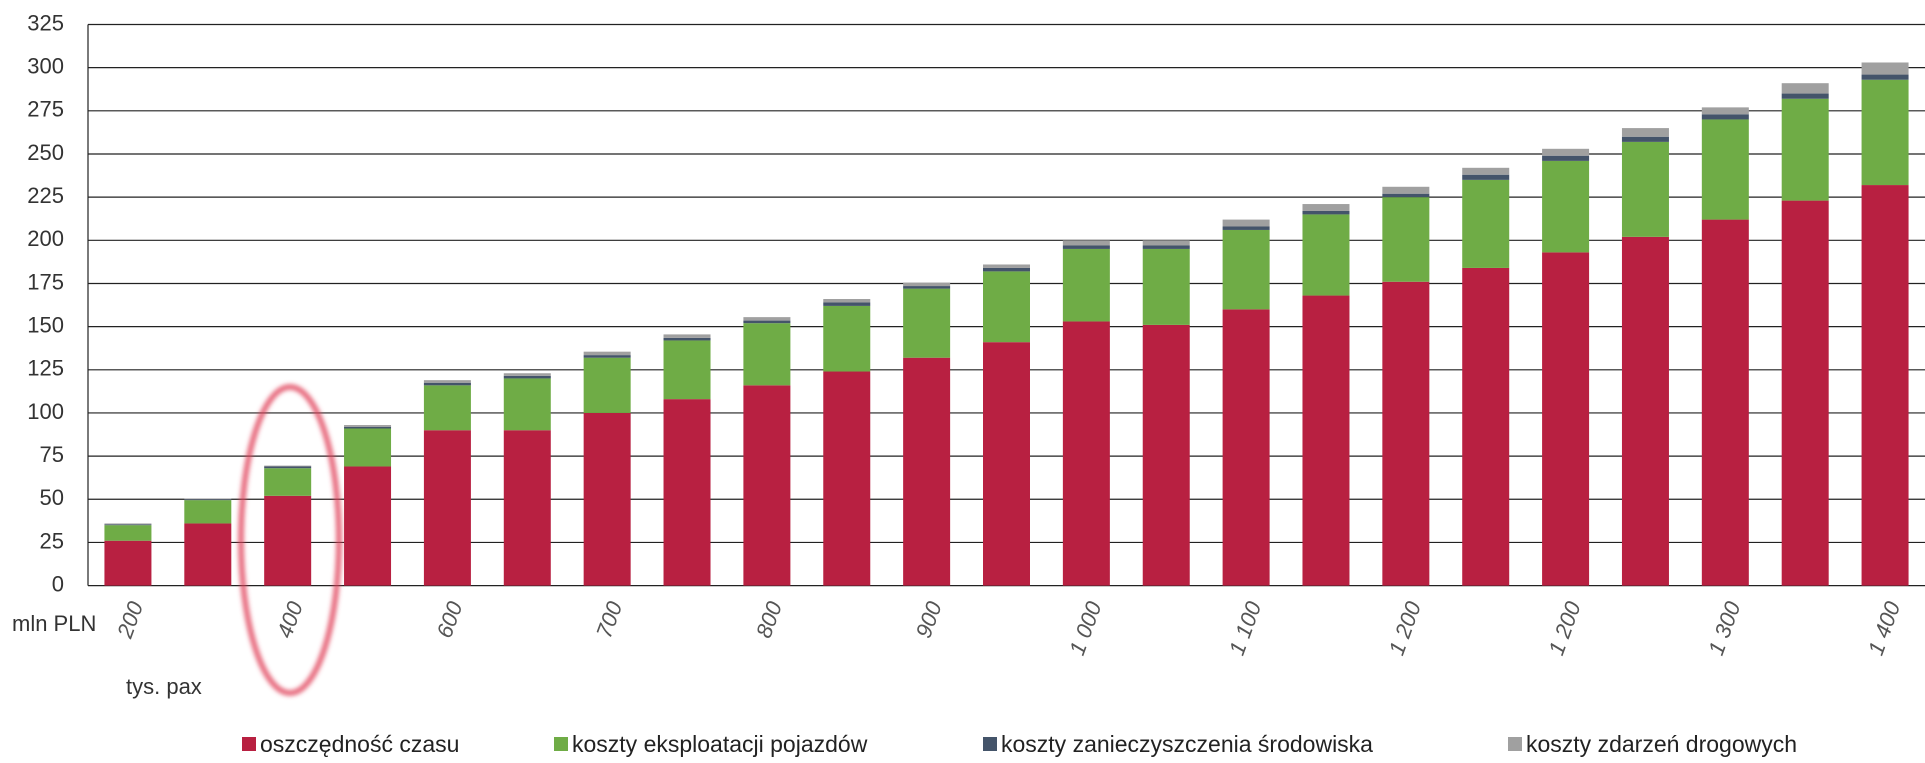  What do you see at coordinates (1884, 627) in the screenshot?
I see `x-tick-label: 1 400` at bounding box center [1884, 627].